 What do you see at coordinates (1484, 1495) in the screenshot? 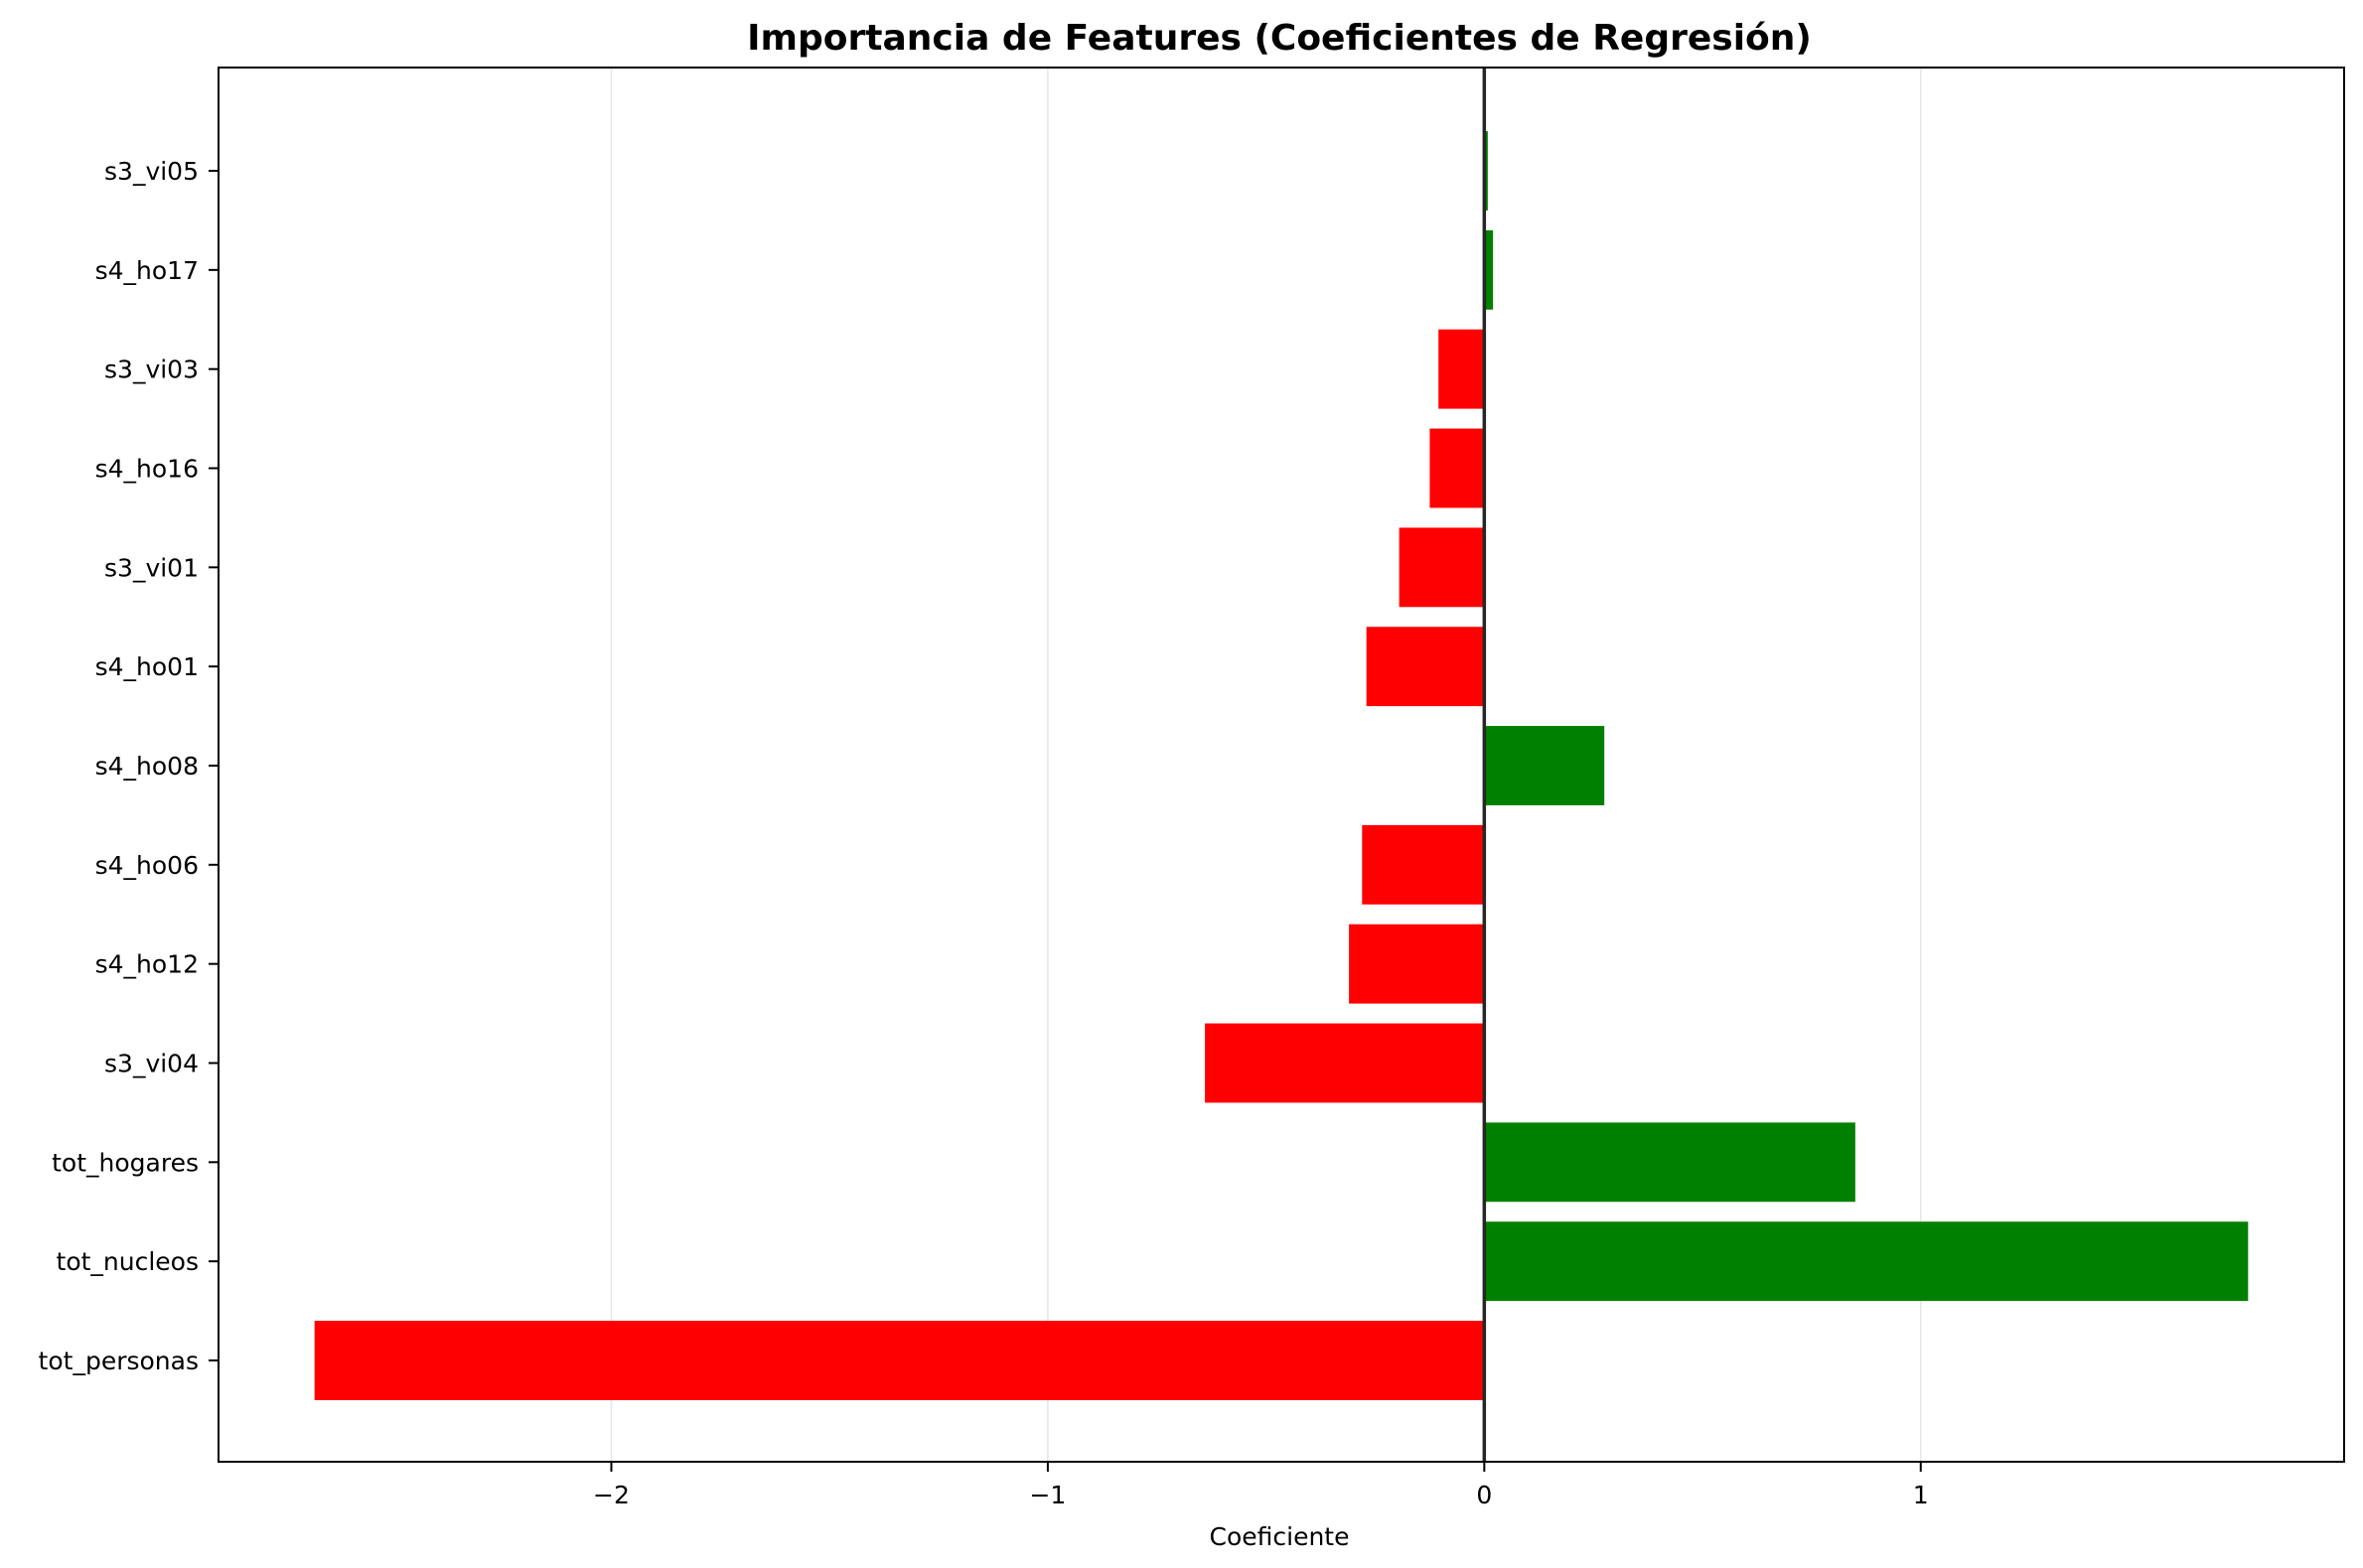
I see `x-tick-label: 0` at bounding box center [1484, 1495].